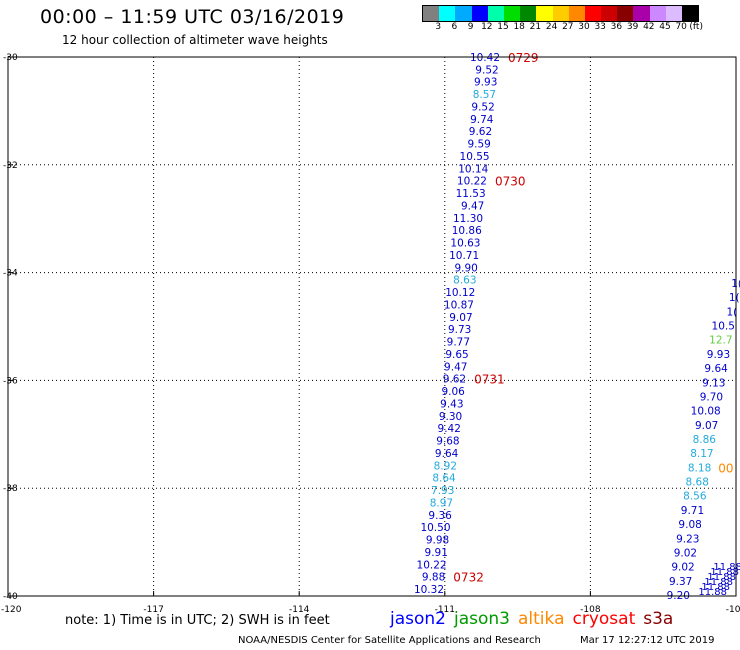  I want to click on color-scale-tick: 24, so click(551, 27).